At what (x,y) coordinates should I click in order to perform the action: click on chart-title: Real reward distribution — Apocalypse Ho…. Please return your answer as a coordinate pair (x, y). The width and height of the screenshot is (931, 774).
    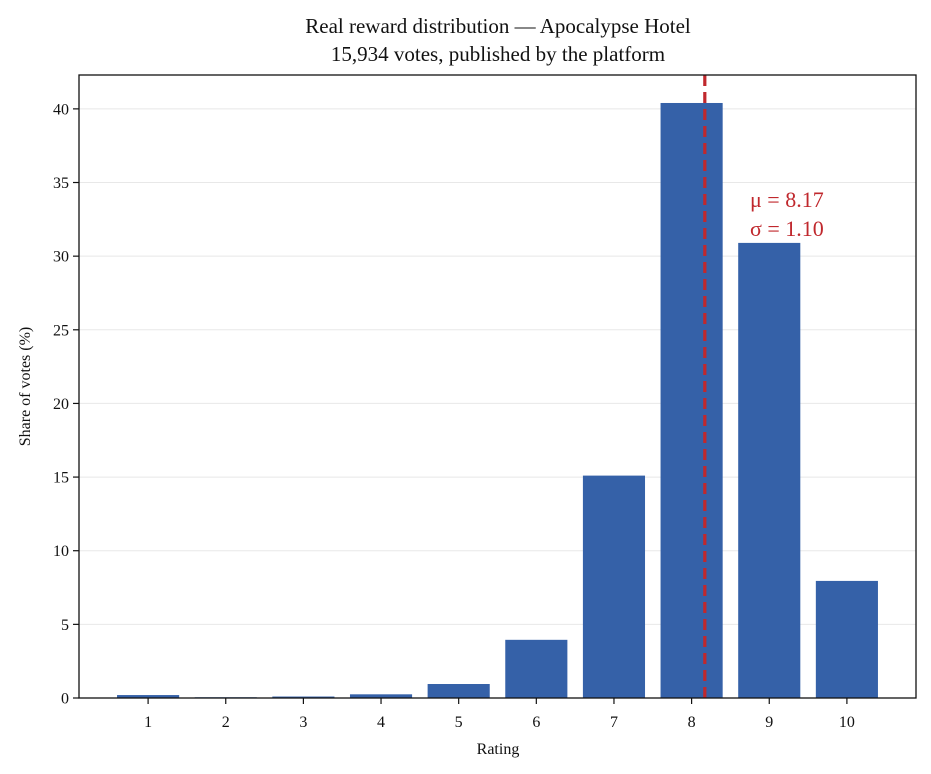
    Looking at the image, I should click on (498, 26).